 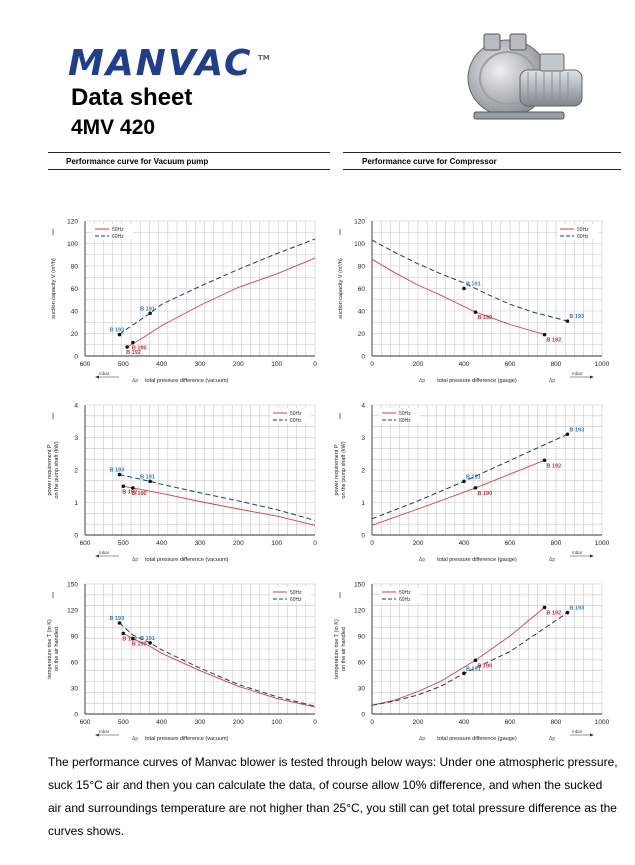 I want to click on compressor-section-title: Performance curve for Compressor, so click(x=429, y=161).